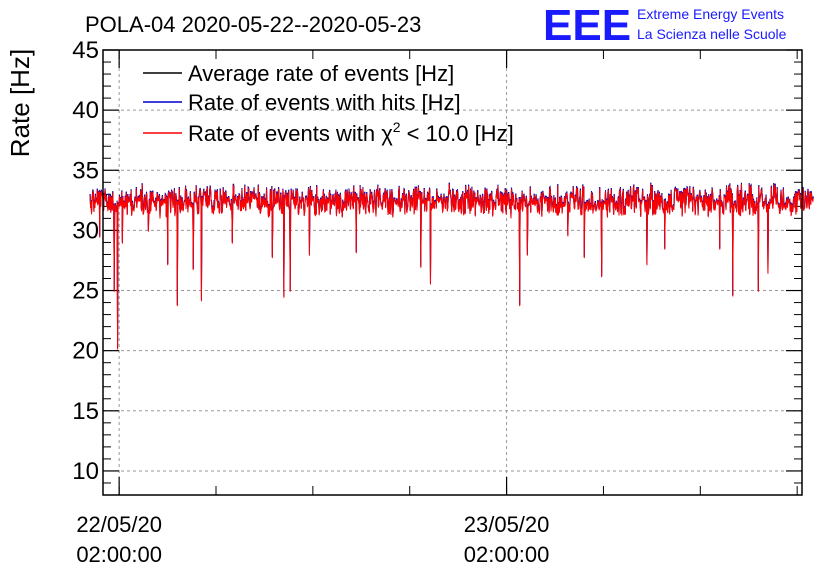 Image resolution: width=836 pixels, height=572 pixels. What do you see at coordinates (507, 524) in the screenshot?
I see `x-tick-label-date: 23/05/20` at bounding box center [507, 524].